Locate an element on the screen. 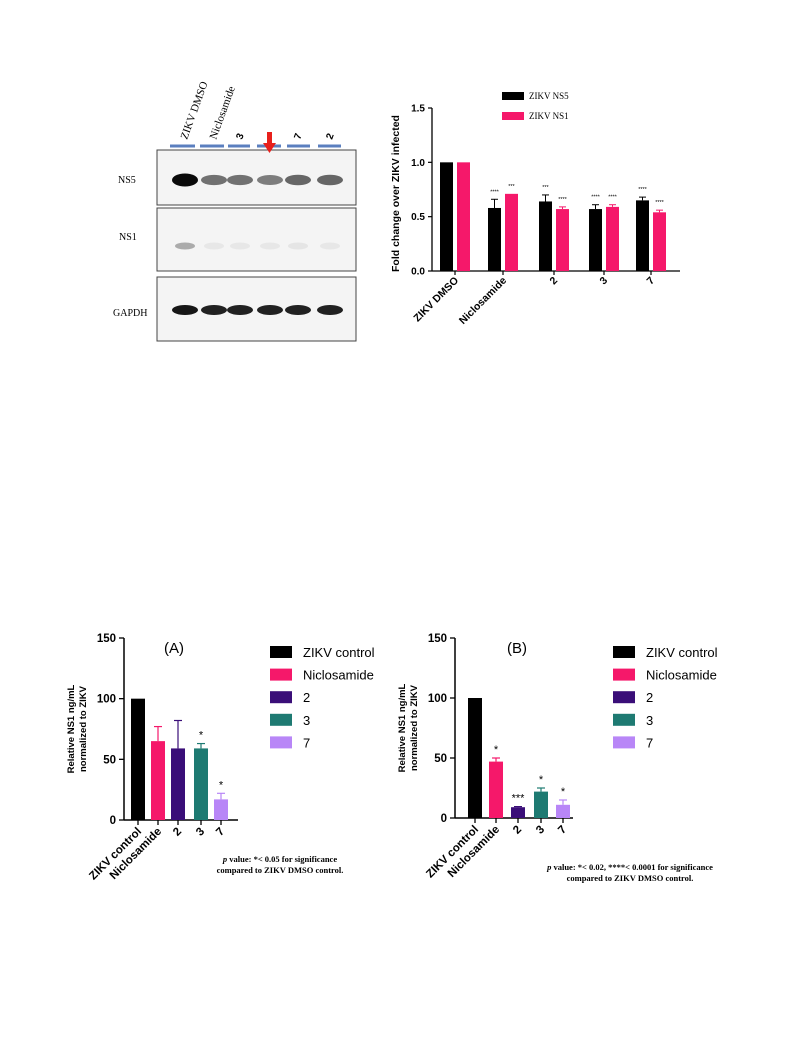  lane-label: Niclosamide is located at coordinates (223, 113).